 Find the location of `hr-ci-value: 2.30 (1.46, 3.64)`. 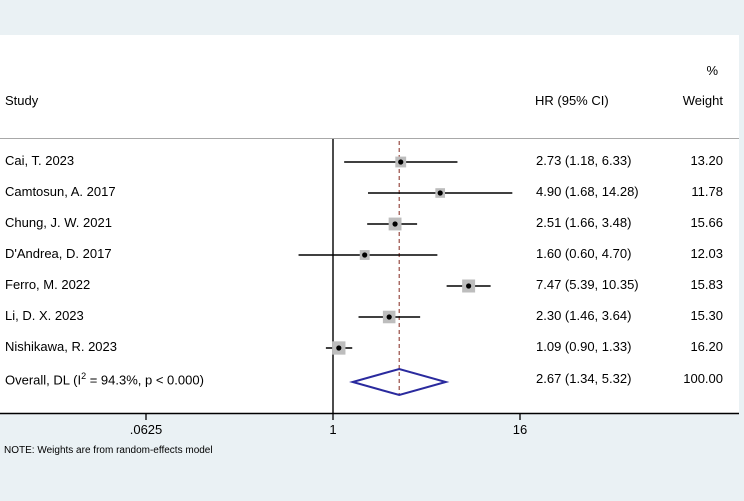

hr-ci-value: 2.30 (1.46, 3.64) is located at coordinates (584, 315).